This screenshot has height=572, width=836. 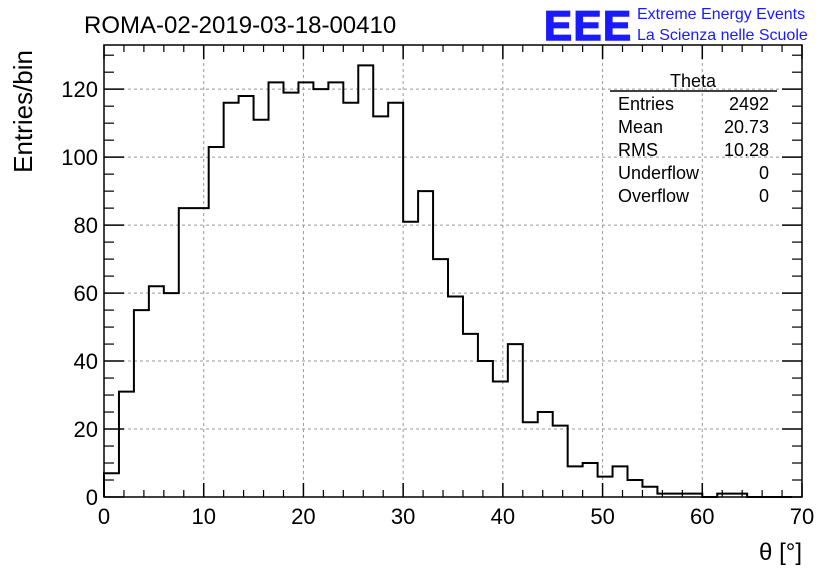 I want to click on stats-label: Mean, so click(x=640, y=127).